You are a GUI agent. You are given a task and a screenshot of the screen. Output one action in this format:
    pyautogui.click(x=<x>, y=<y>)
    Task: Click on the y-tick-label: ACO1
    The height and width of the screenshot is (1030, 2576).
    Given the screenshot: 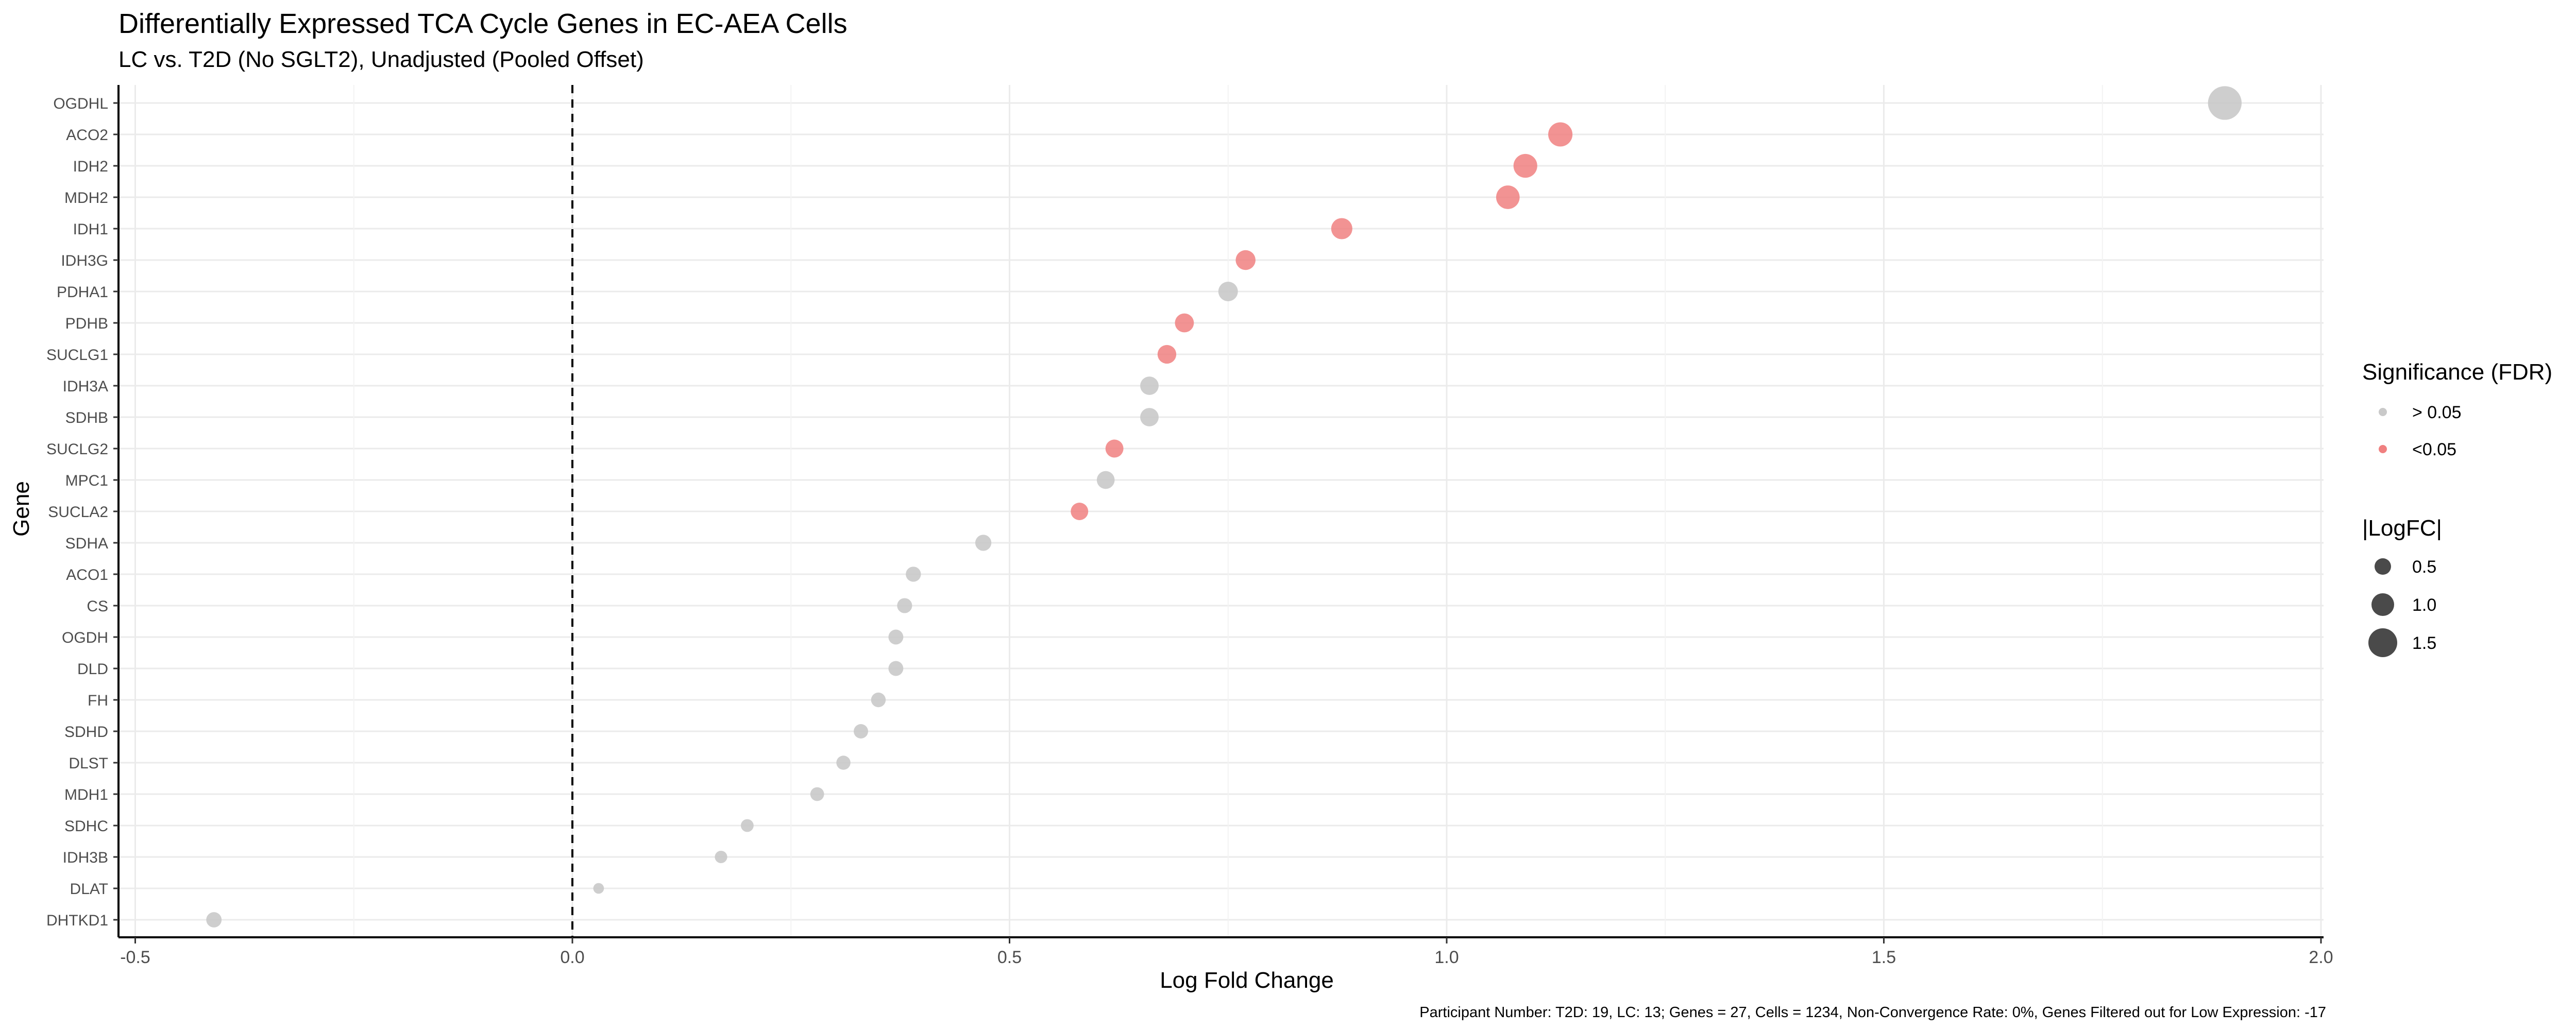 What is the action you would take?
    pyautogui.click(x=87, y=574)
    